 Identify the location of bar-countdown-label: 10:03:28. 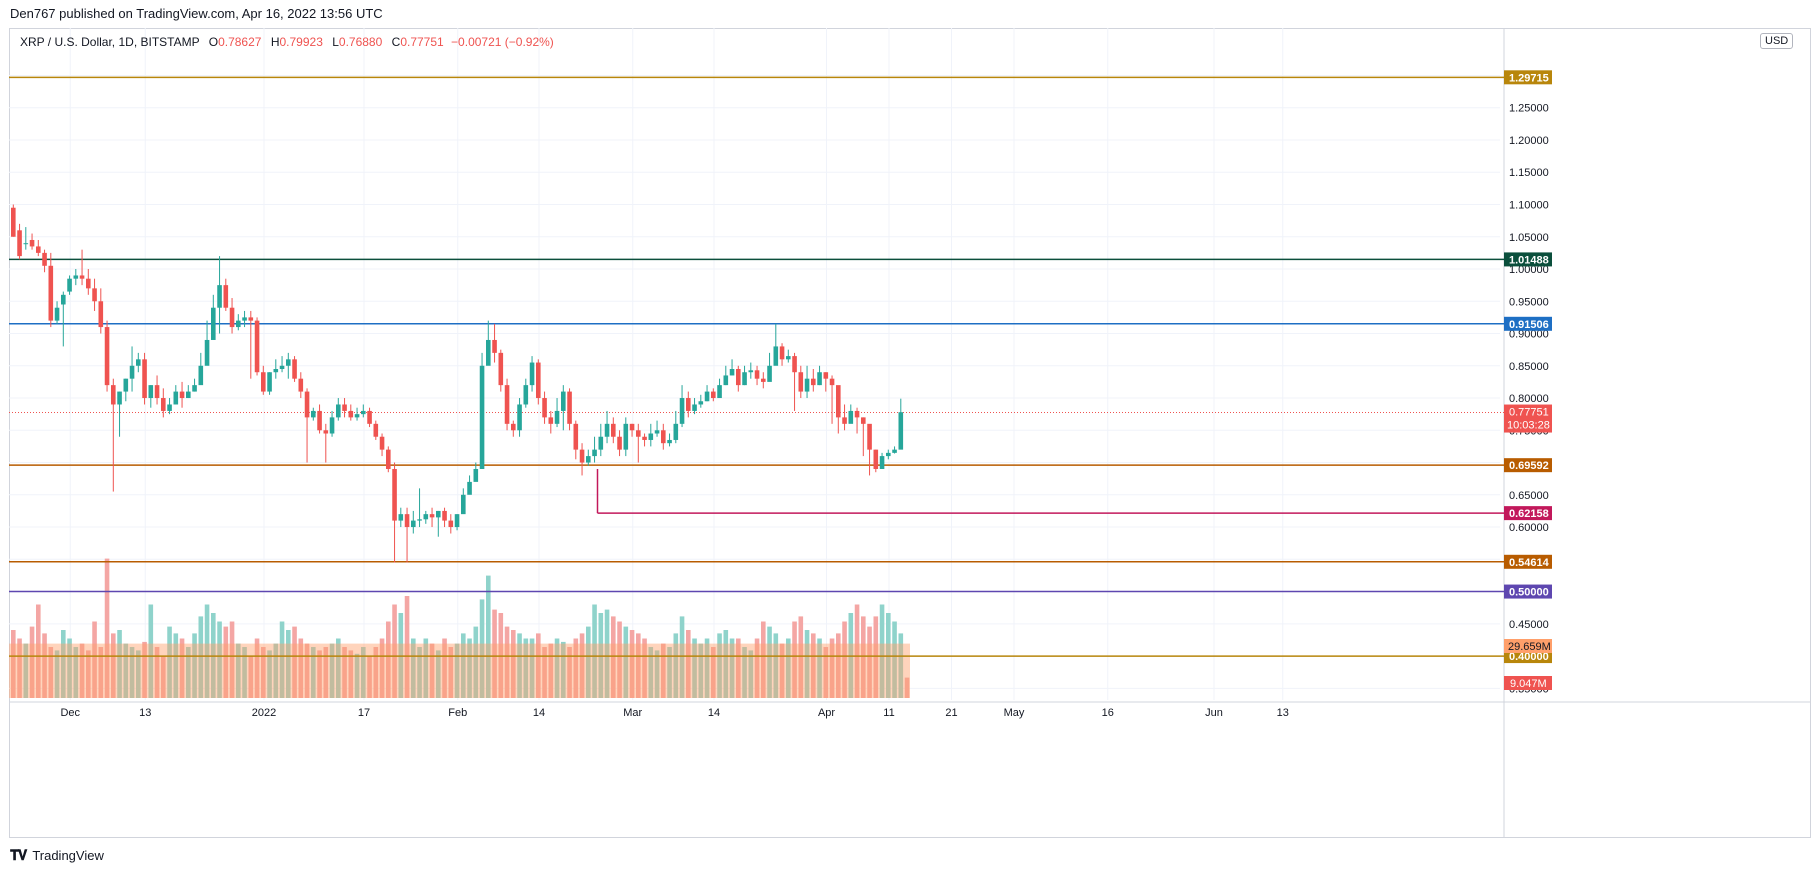
(1528, 426).